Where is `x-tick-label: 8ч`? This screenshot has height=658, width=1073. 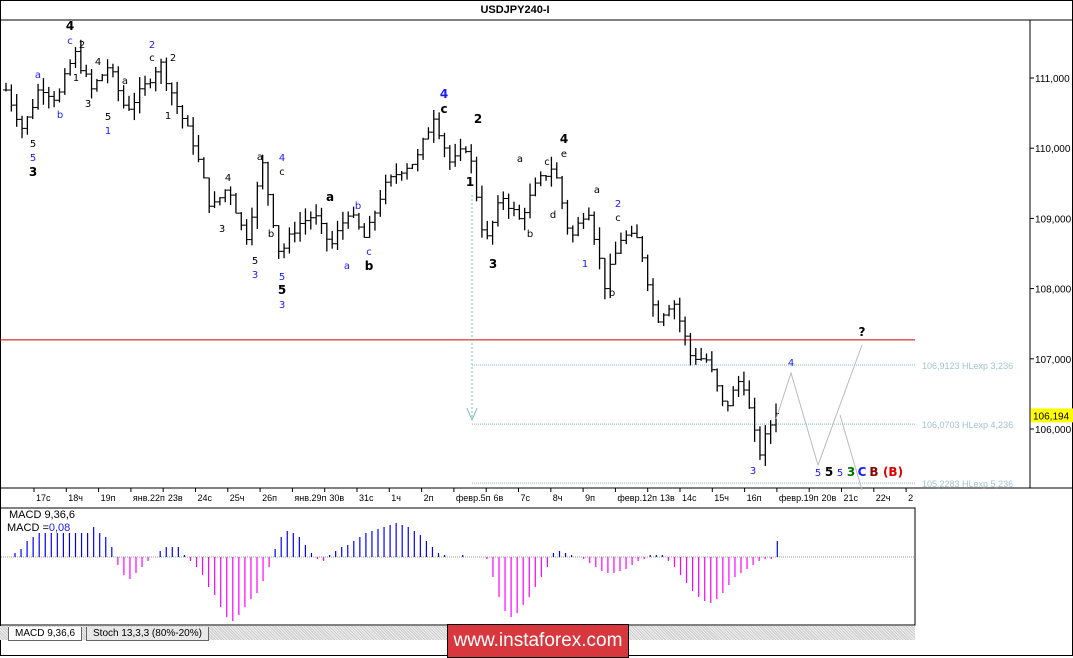 x-tick-label: 8ч is located at coordinates (558, 498).